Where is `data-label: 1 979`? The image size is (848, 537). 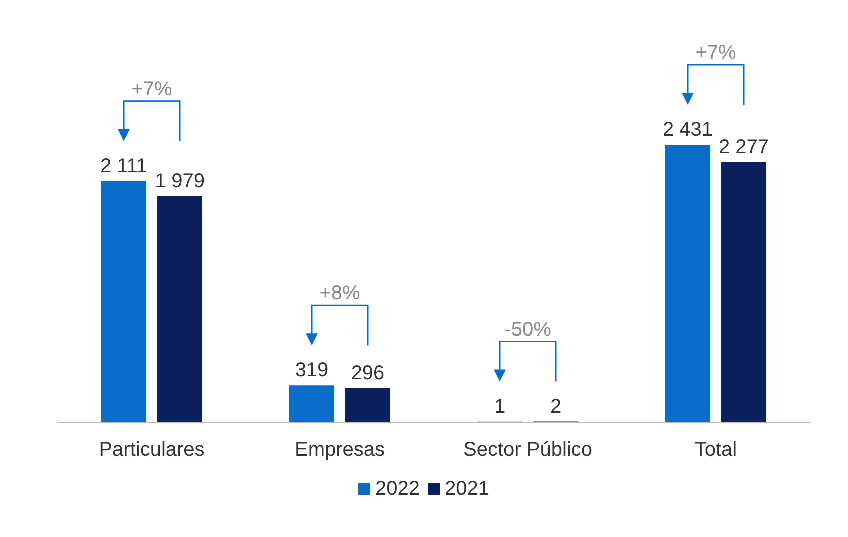
data-label: 1 979 is located at coordinates (180, 181).